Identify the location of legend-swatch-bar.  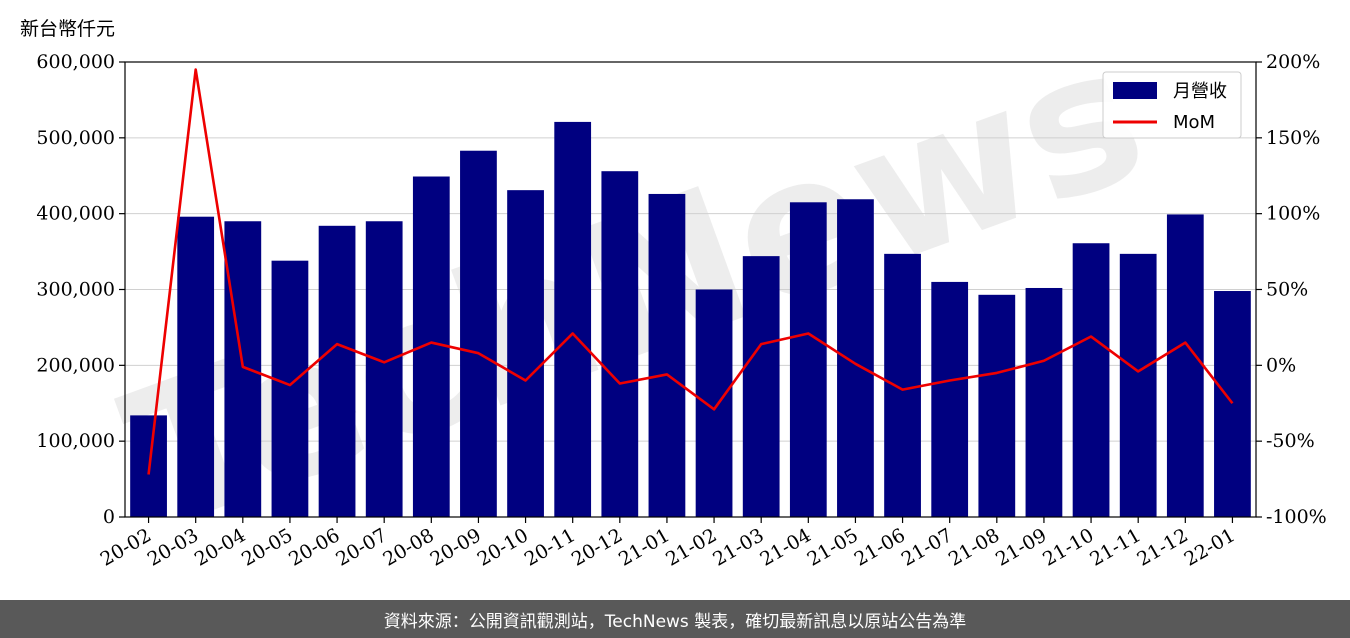
(1135, 90).